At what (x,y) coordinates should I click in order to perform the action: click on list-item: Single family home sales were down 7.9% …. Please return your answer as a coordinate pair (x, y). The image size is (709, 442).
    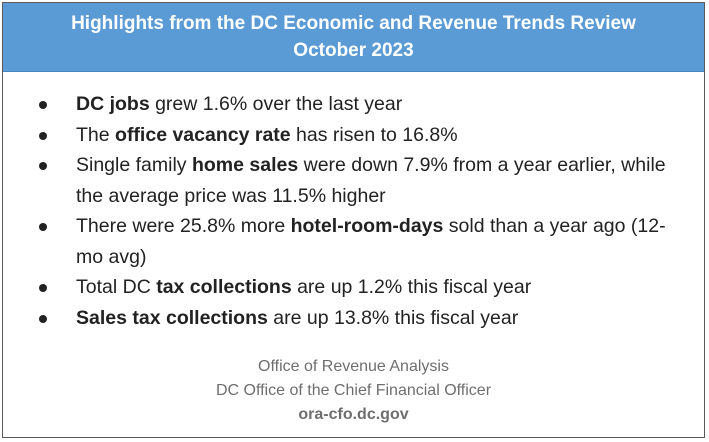
    Looking at the image, I should click on (364, 180).